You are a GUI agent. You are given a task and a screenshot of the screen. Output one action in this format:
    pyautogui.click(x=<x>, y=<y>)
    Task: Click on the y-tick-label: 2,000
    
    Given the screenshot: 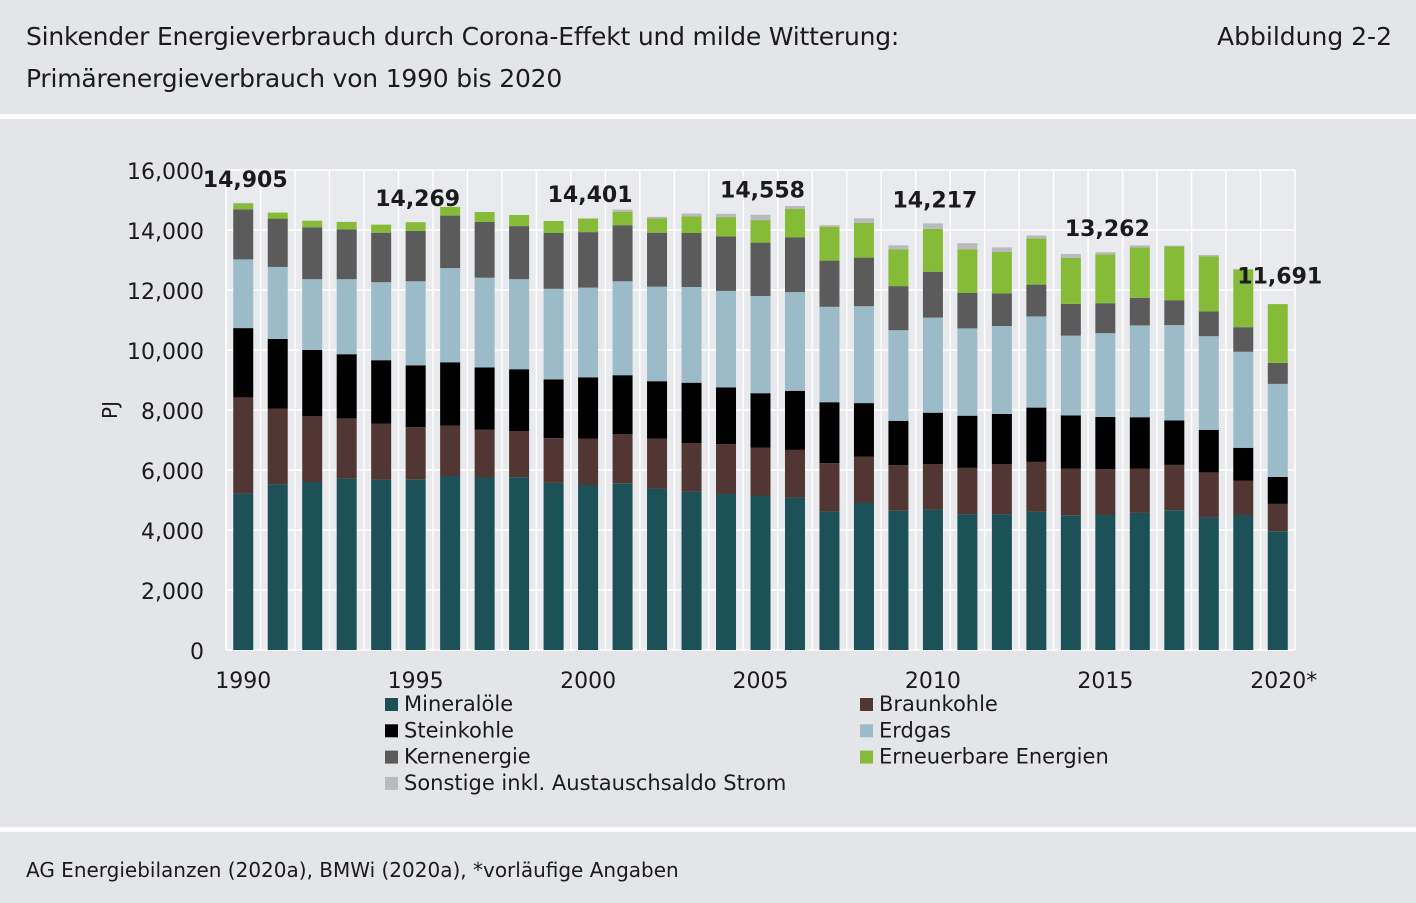 What is the action you would take?
    pyautogui.click(x=172, y=592)
    